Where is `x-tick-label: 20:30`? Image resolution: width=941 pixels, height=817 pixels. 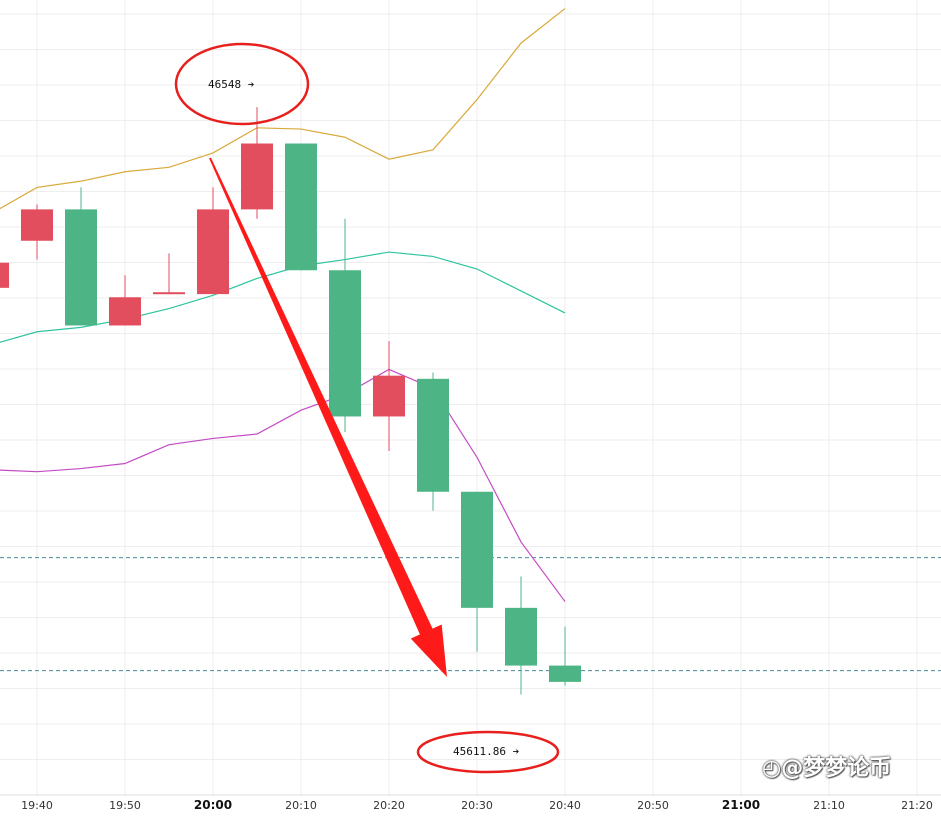
x-tick-label: 20:30 is located at coordinates (477, 805).